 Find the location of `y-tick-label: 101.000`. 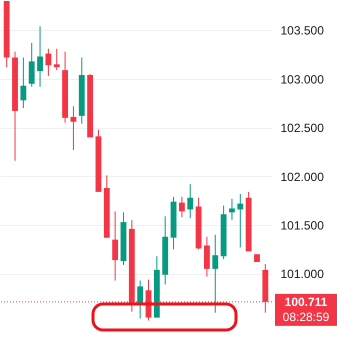

y-tick-label: 101.000 is located at coordinates (302, 274).